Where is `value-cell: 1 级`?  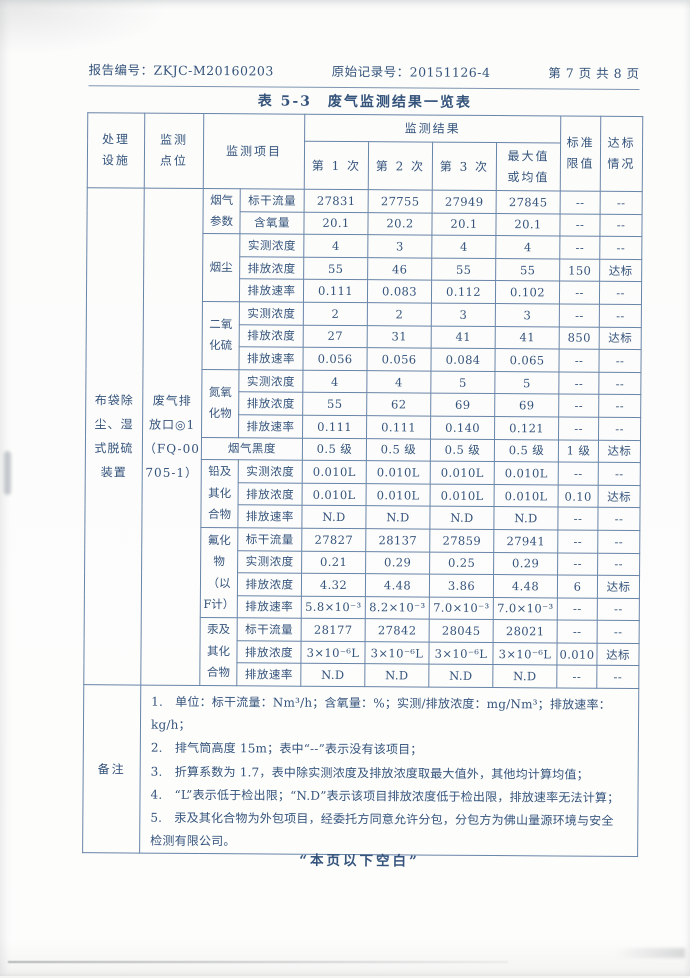 value-cell: 1 级 is located at coordinates (578, 451).